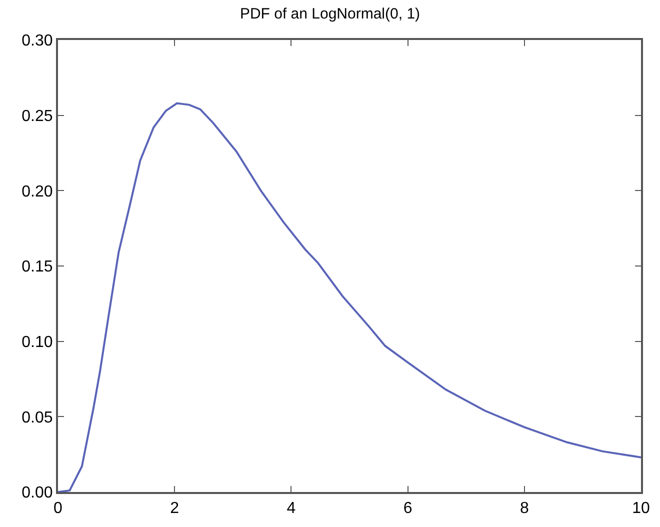 The image size is (660, 527). I want to click on y-tick-label: 0.25, so click(37, 116).